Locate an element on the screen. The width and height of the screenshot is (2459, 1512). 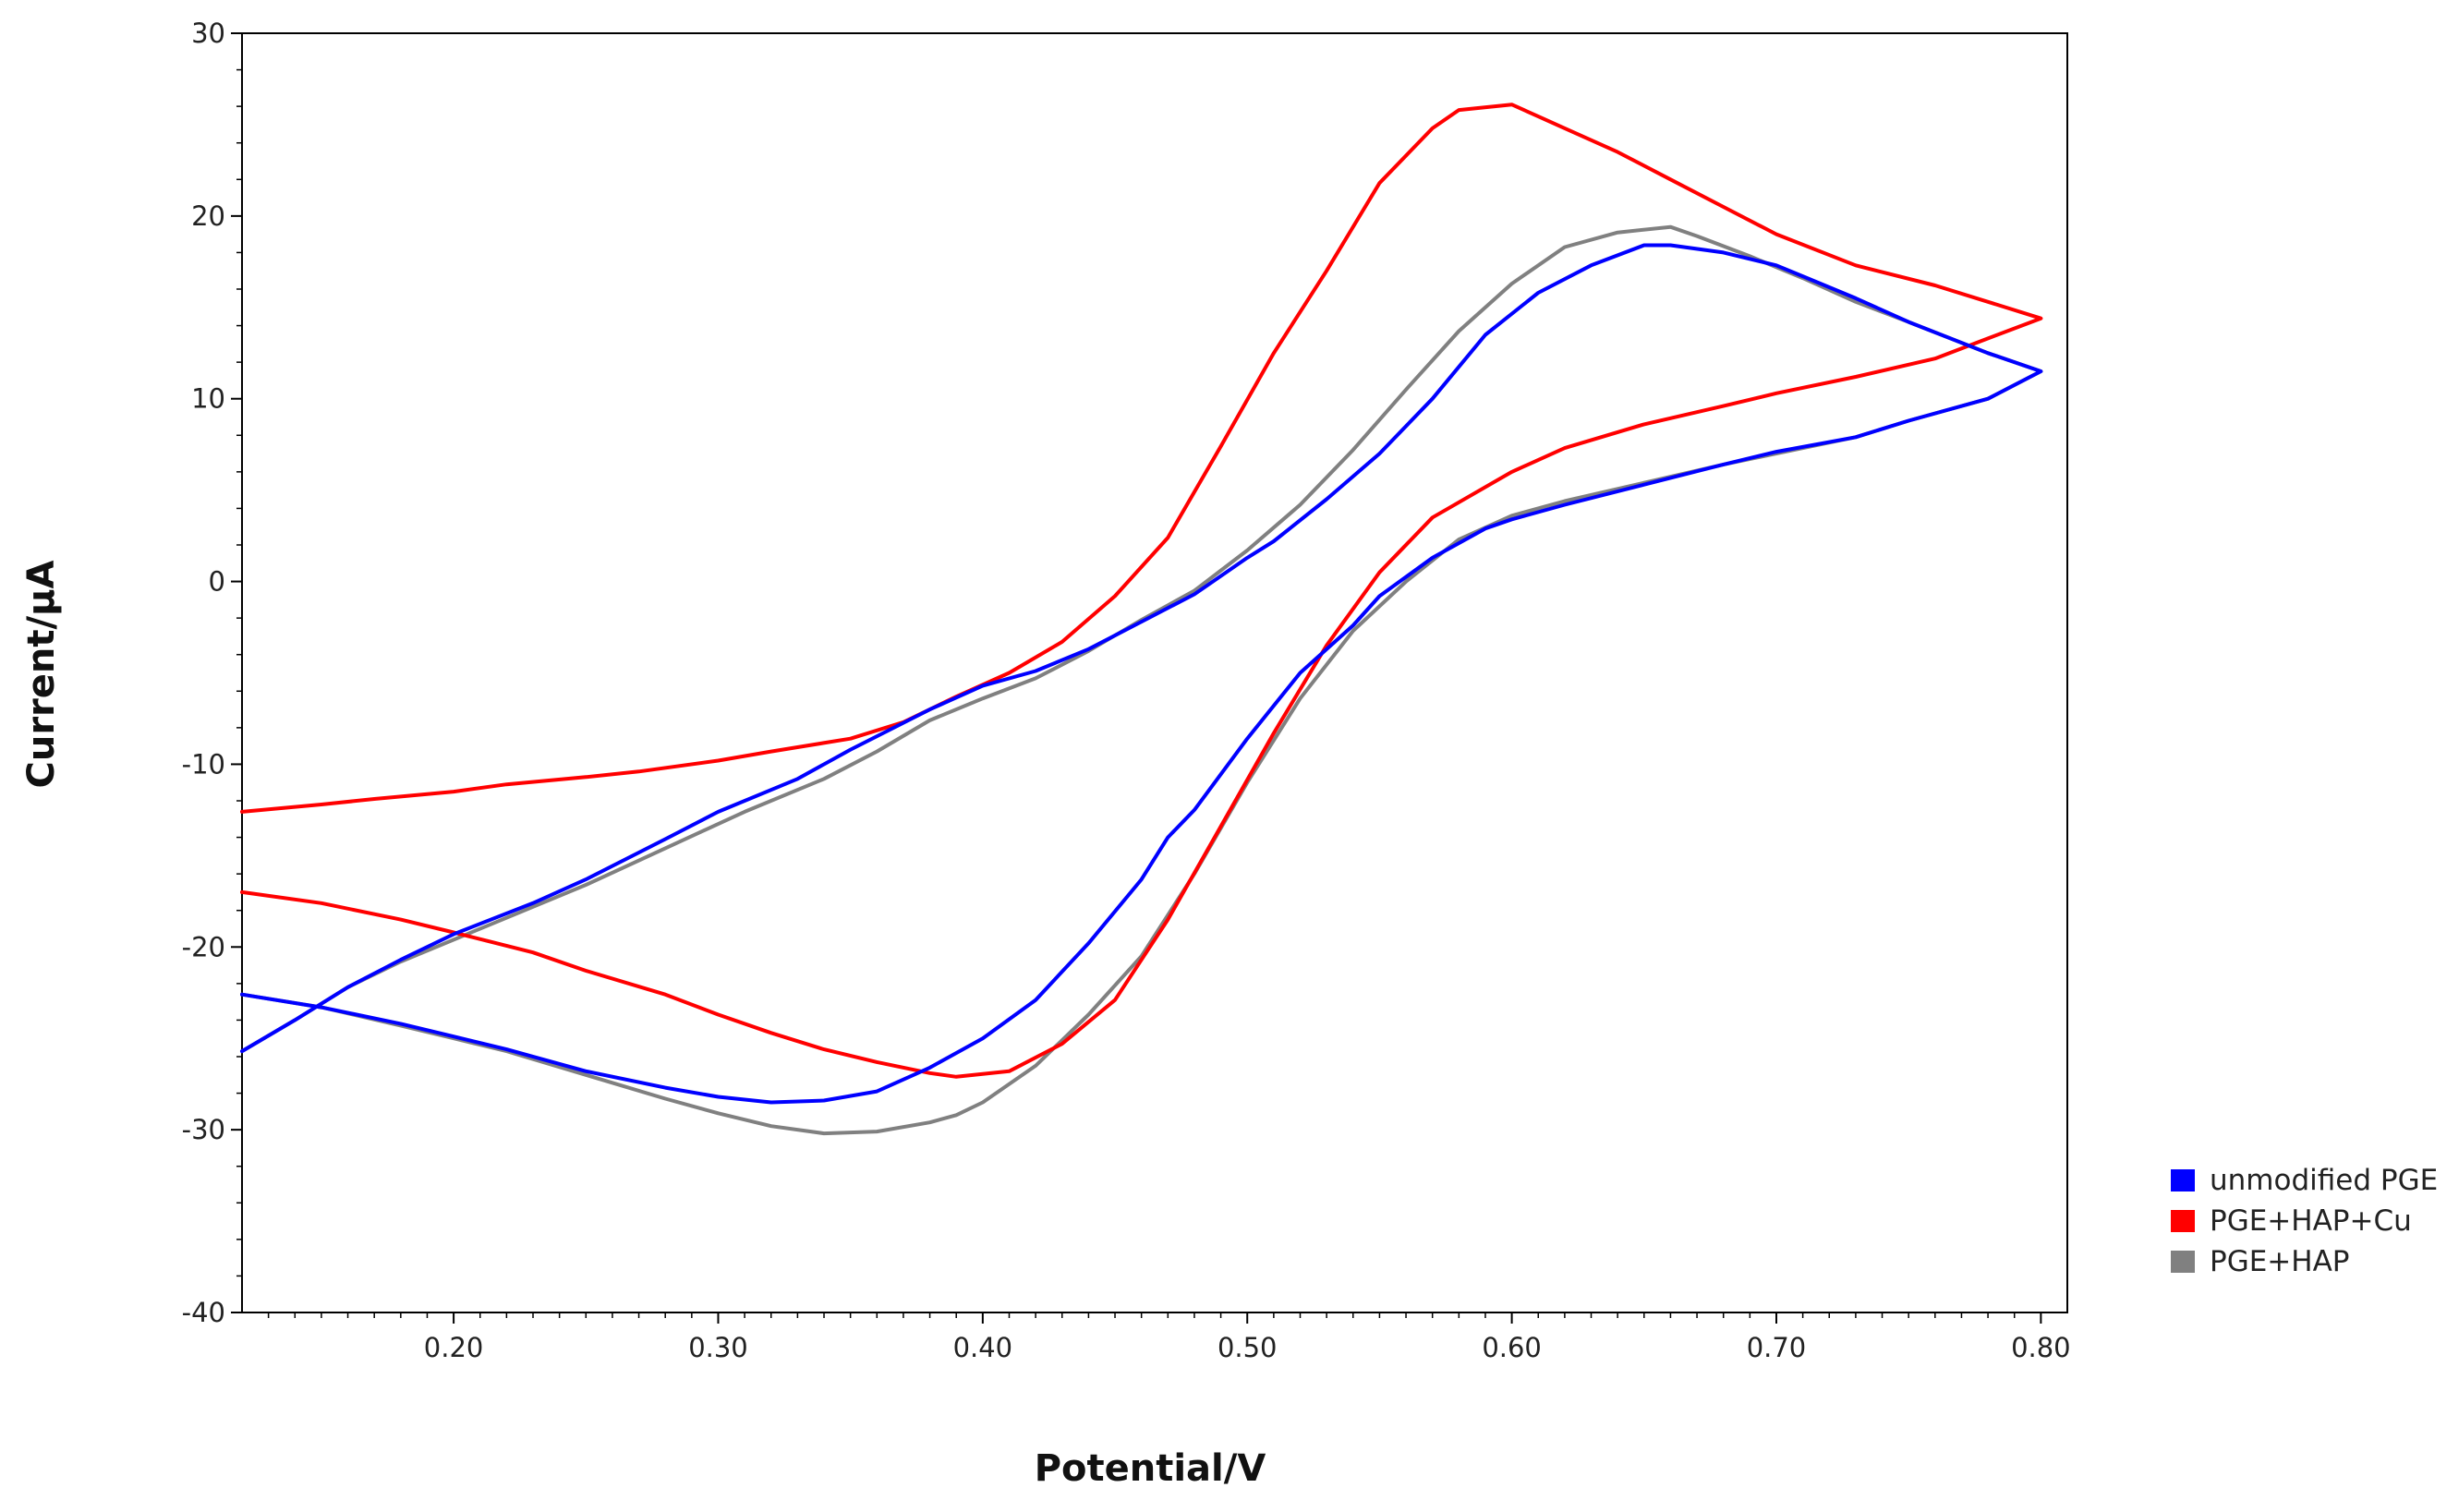
y-tick-label: 30 is located at coordinates (208, 33).